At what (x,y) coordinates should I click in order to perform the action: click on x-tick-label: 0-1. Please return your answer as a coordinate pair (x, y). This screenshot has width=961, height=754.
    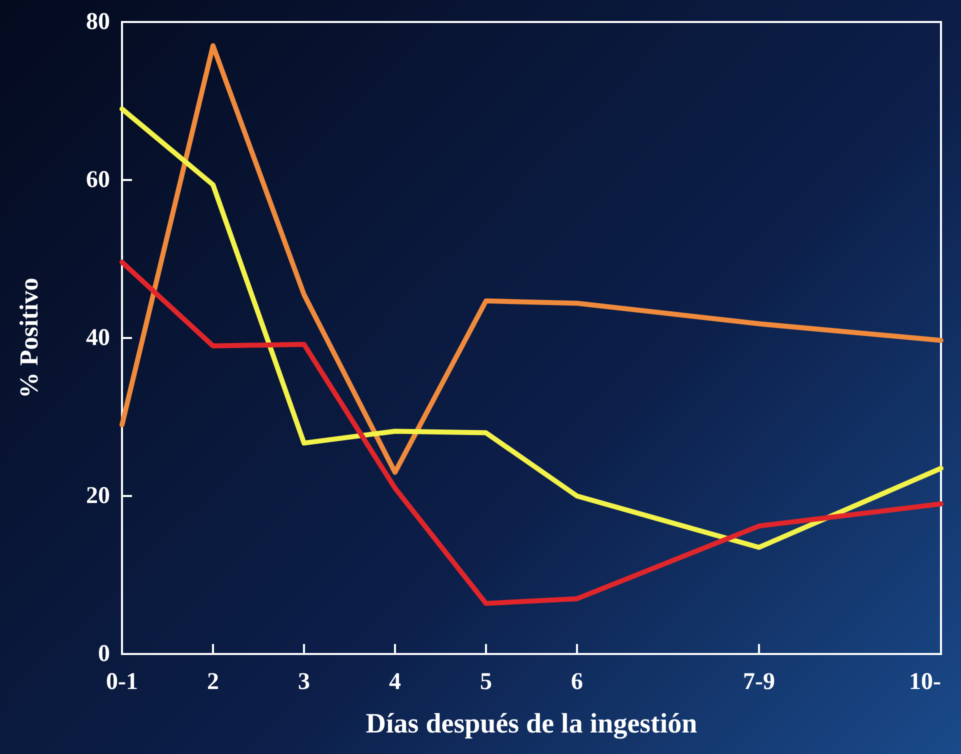
    Looking at the image, I should click on (122, 682).